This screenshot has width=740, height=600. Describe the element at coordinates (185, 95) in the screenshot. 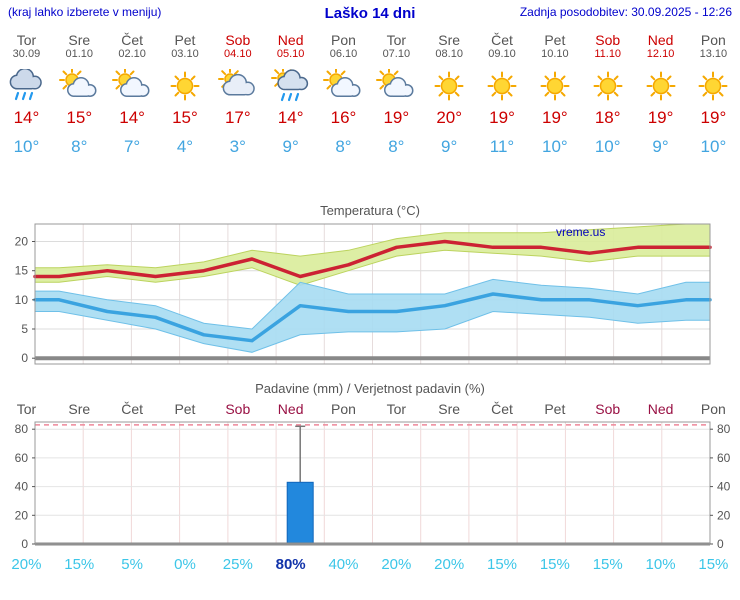

I see `day-column: Pet 03.10 15° 4°` at that location.